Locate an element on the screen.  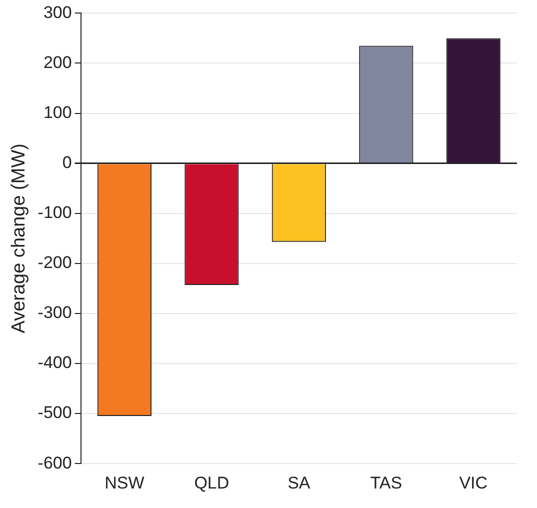
y-tick-label: 200 is located at coordinates (57, 62).